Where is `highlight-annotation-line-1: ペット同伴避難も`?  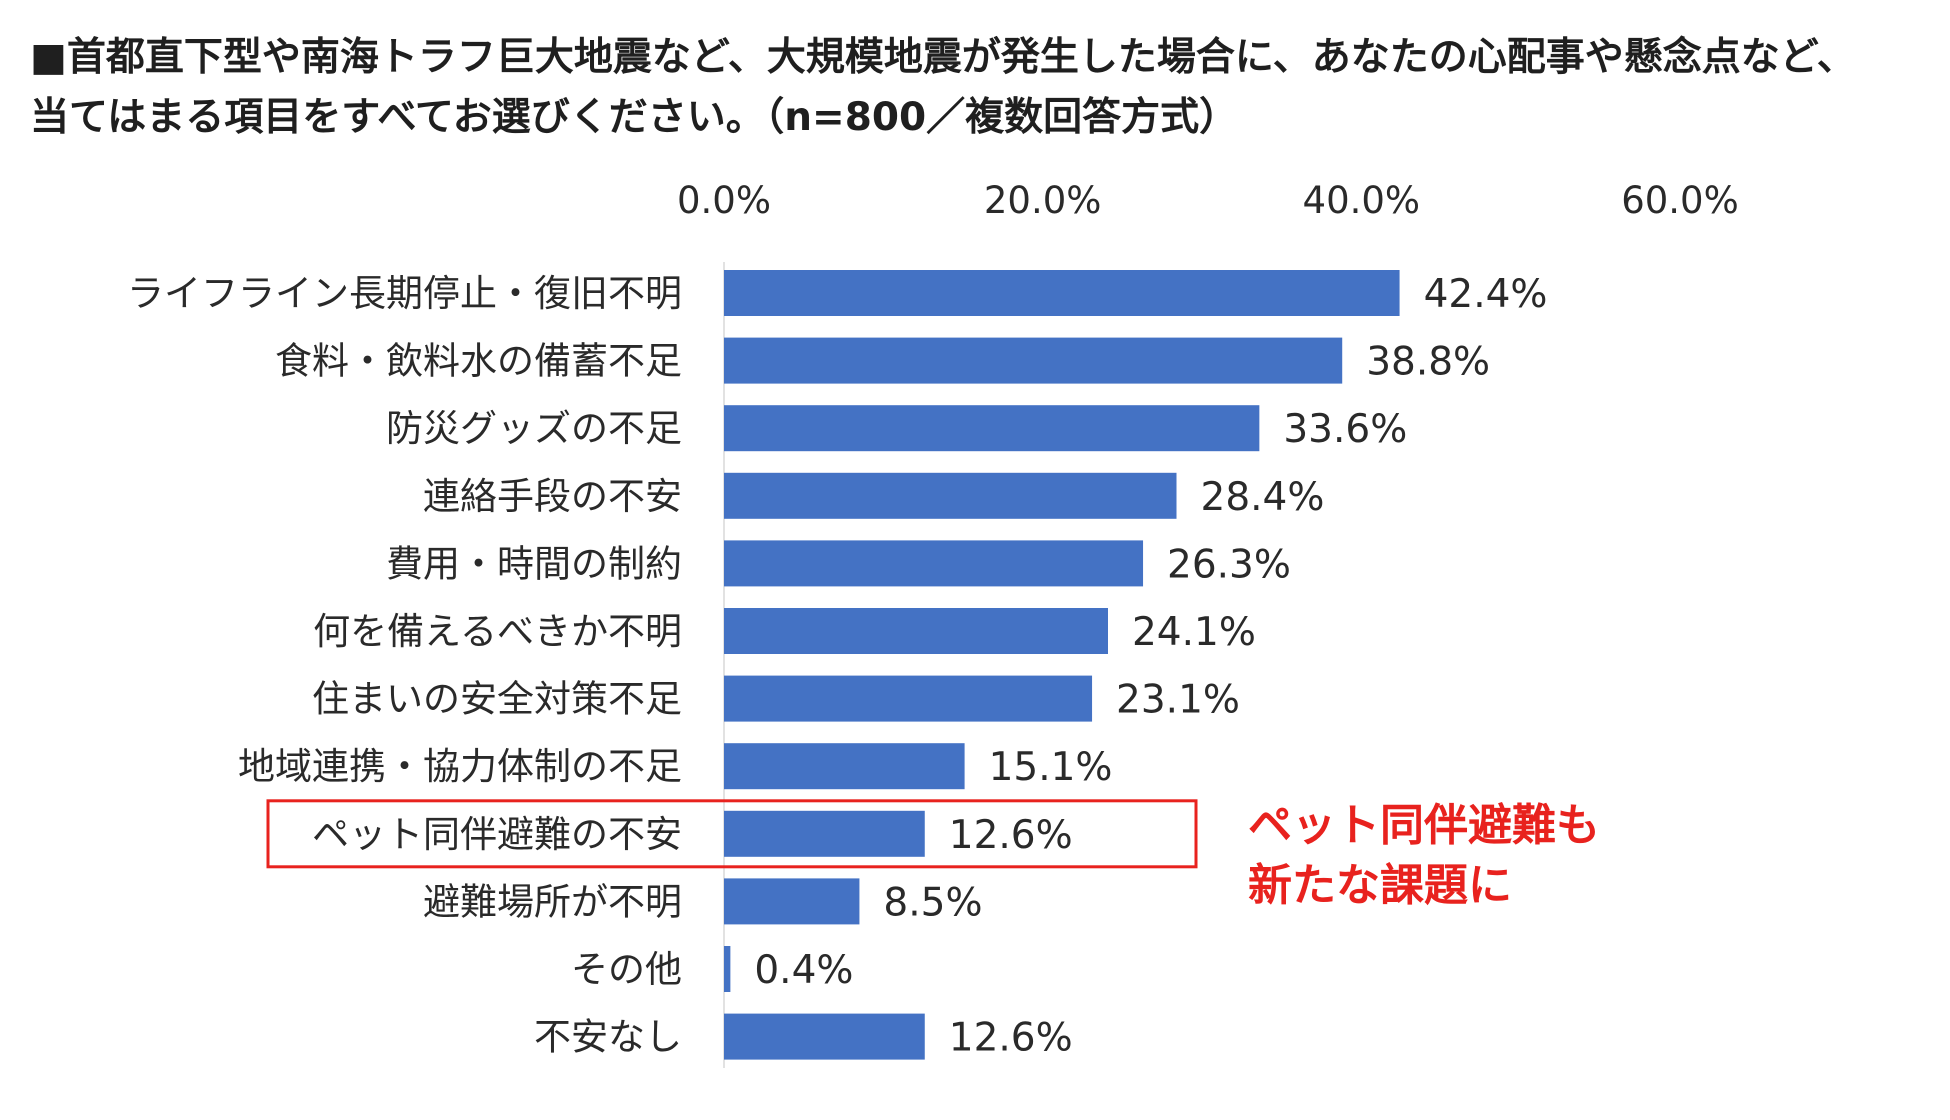
highlight-annotation-line-1: ペット同伴避難も is located at coordinates (1424, 825).